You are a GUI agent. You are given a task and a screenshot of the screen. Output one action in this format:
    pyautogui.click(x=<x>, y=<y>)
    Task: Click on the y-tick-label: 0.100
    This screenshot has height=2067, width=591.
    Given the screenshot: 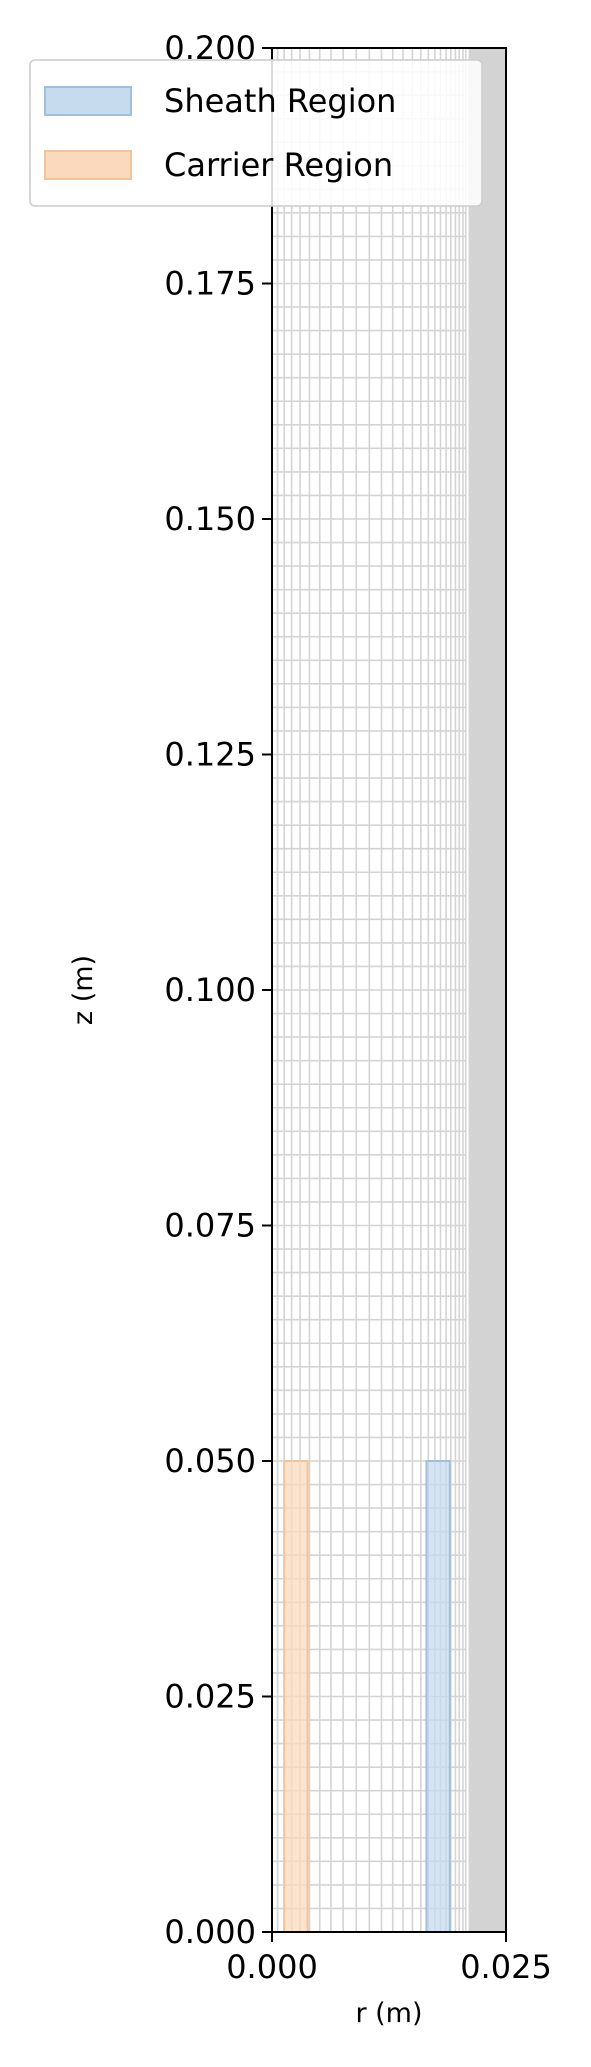 What is the action you would take?
    pyautogui.click(x=210, y=990)
    